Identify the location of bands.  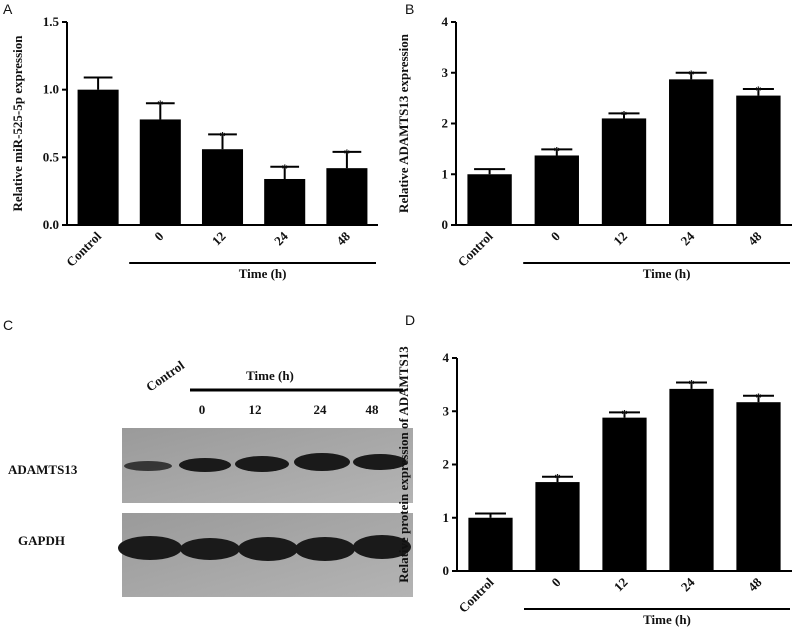
(264, 507).